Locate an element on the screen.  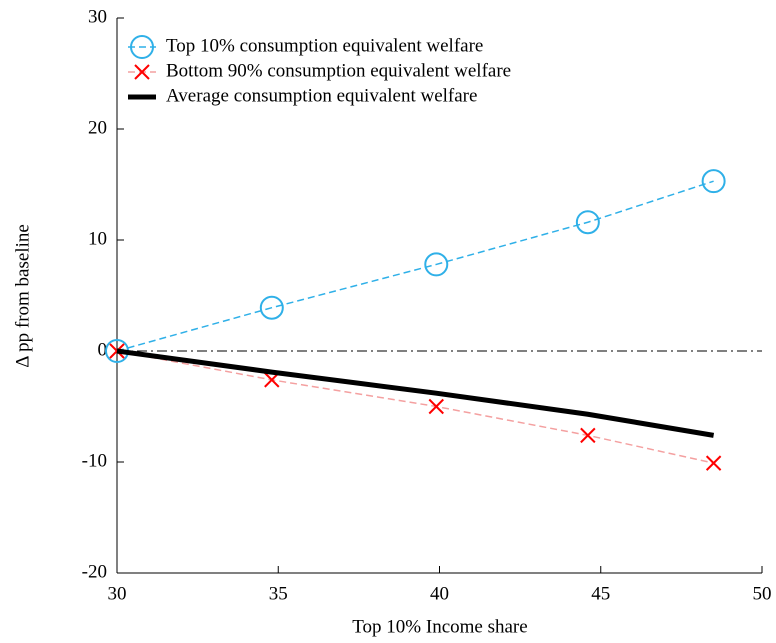
y-axis-label: Δ pp from baseline is located at coordinates (22, 296).